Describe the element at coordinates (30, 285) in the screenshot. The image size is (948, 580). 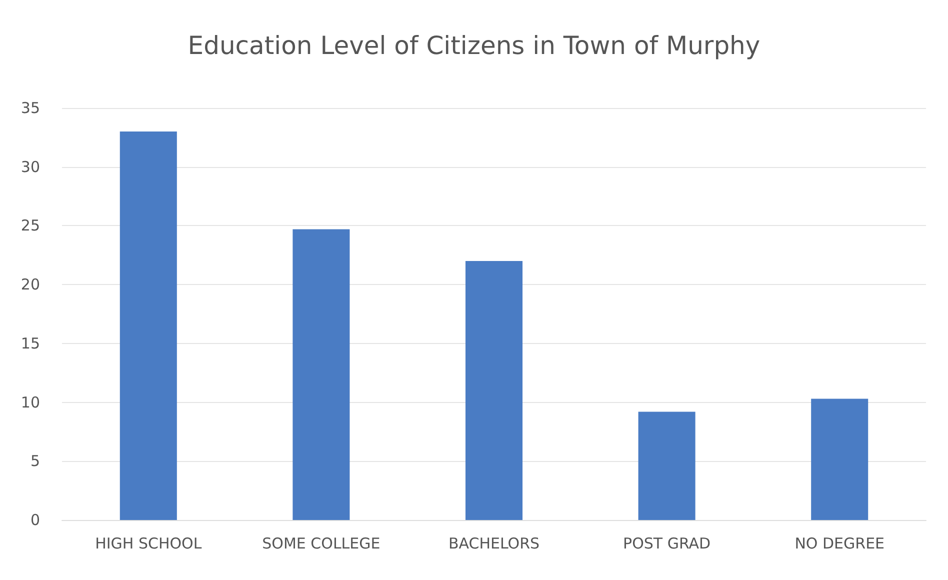
I see `y-tick-label: 20` at that location.